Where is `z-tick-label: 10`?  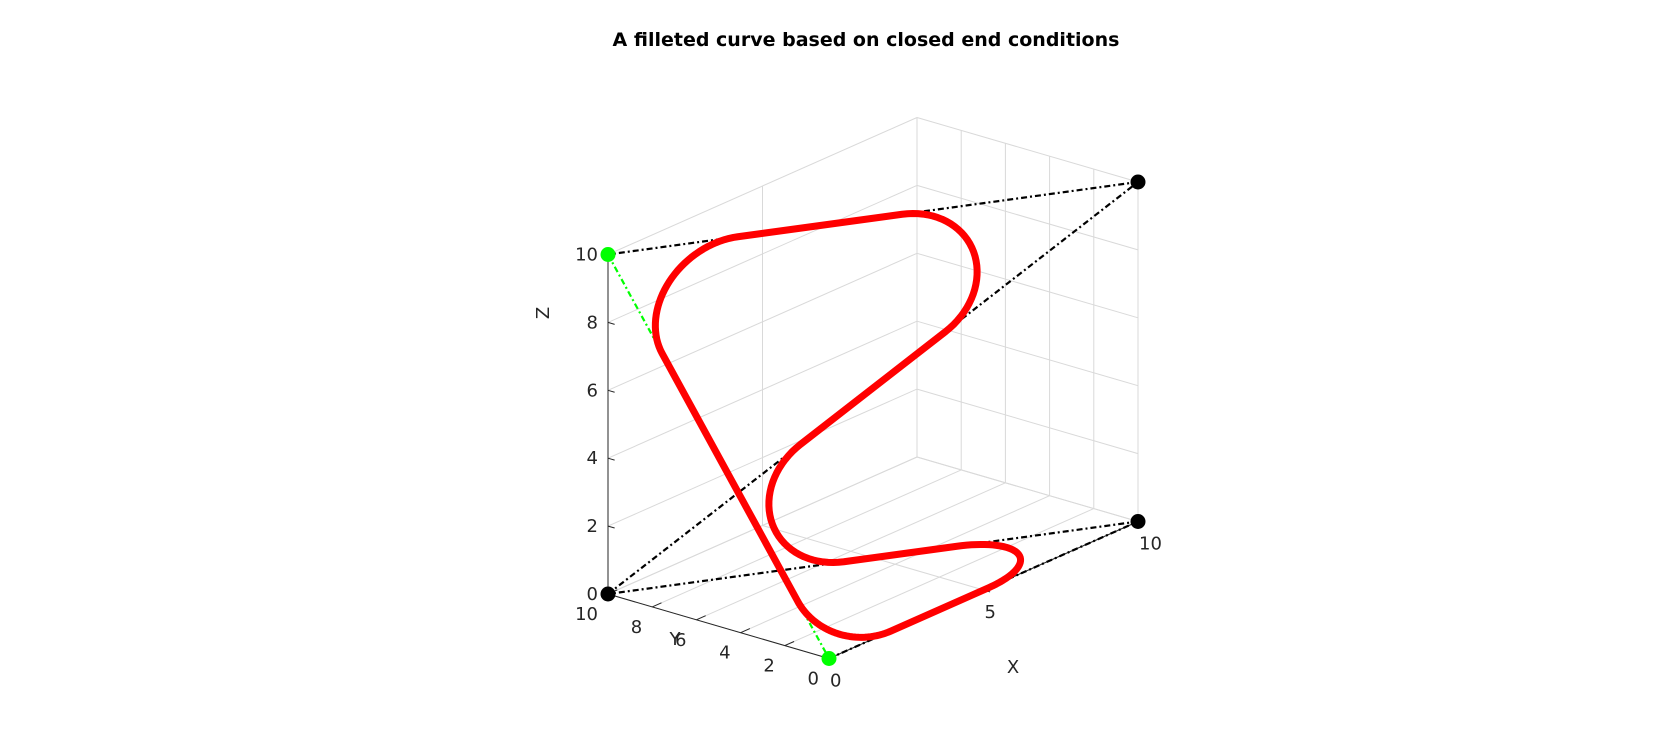 z-tick-label: 10 is located at coordinates (586, 255).